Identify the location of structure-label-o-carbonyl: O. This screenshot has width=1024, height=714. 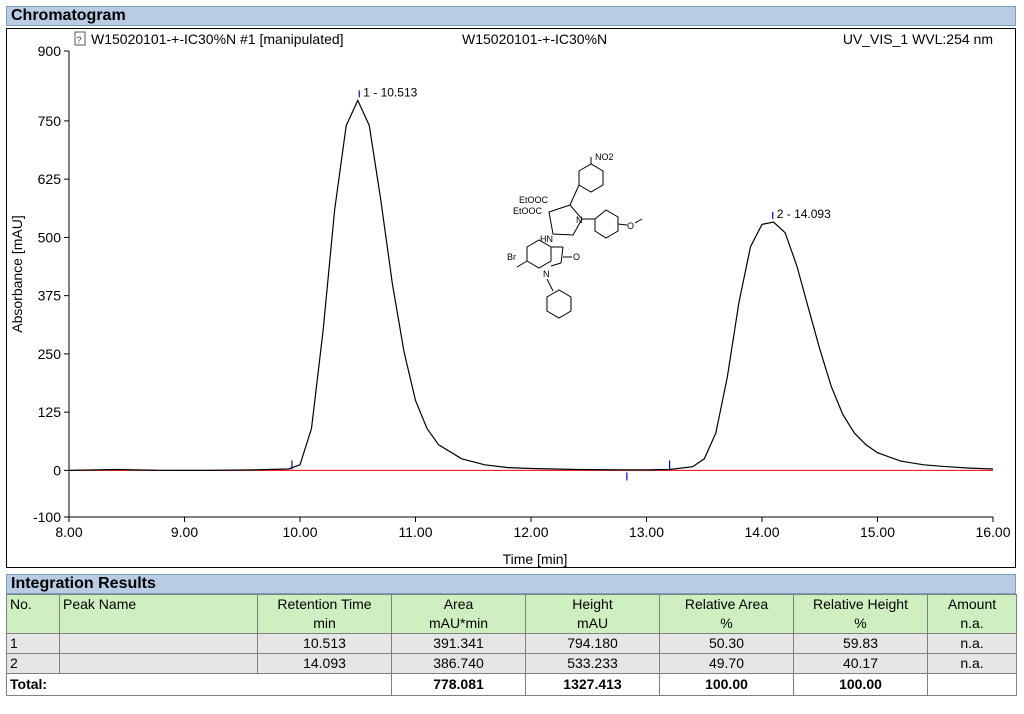
(576, 257).